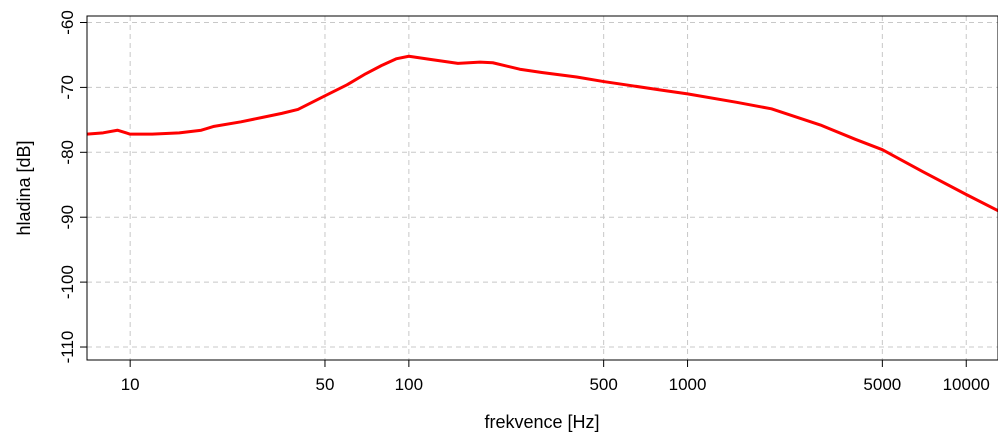 This screenshot has height=437, width=998. What do you see at coordinates (72, 186) in the screenshot?
I see `y-axis: -60 -70 -80 -90 -100 -110` at bounding box center [72, 186].